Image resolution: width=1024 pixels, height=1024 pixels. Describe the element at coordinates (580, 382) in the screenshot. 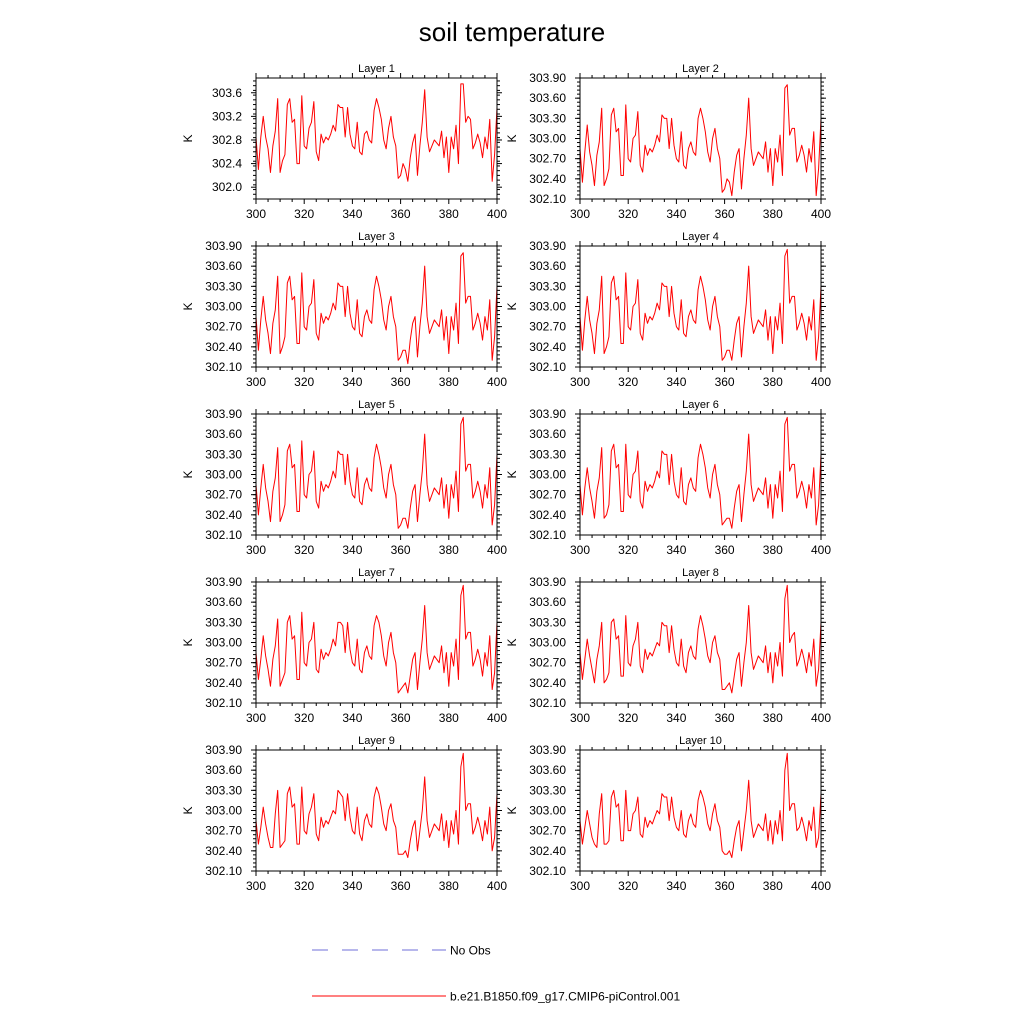

I see `layer-4-xtick-label: 300` at that location.